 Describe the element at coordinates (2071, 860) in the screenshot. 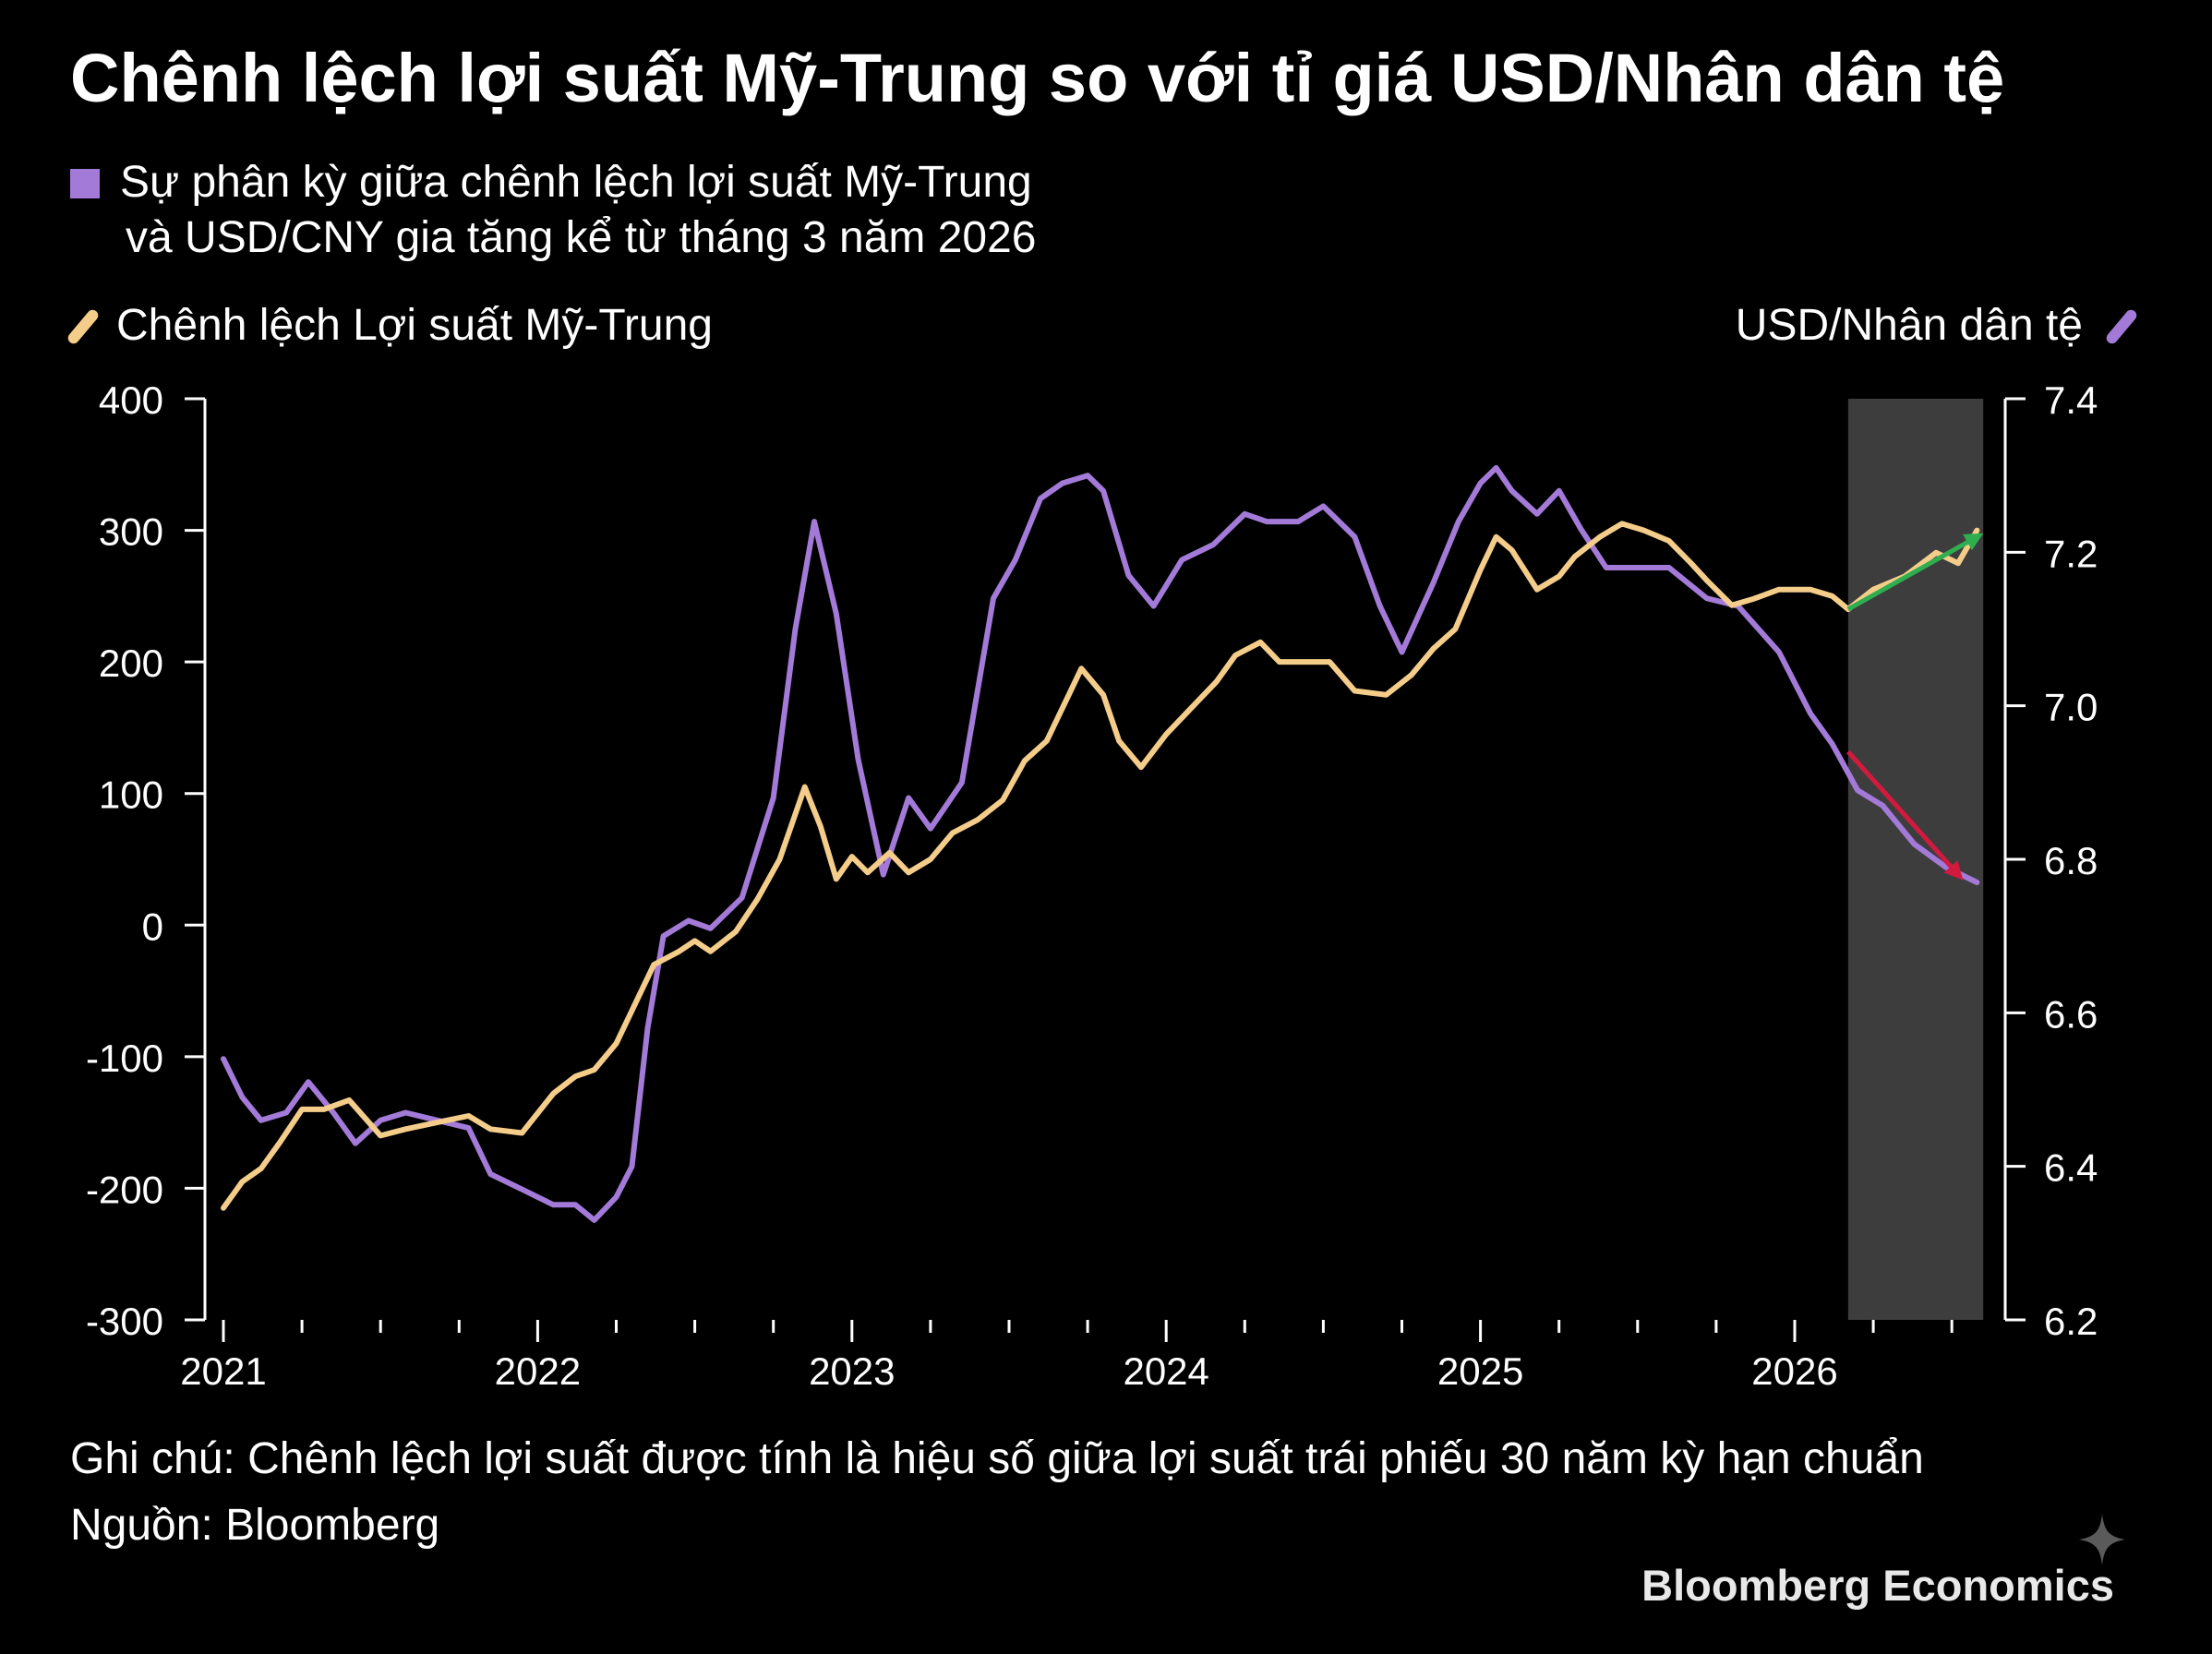

I see `right-tick-label: 6.8` at that location.